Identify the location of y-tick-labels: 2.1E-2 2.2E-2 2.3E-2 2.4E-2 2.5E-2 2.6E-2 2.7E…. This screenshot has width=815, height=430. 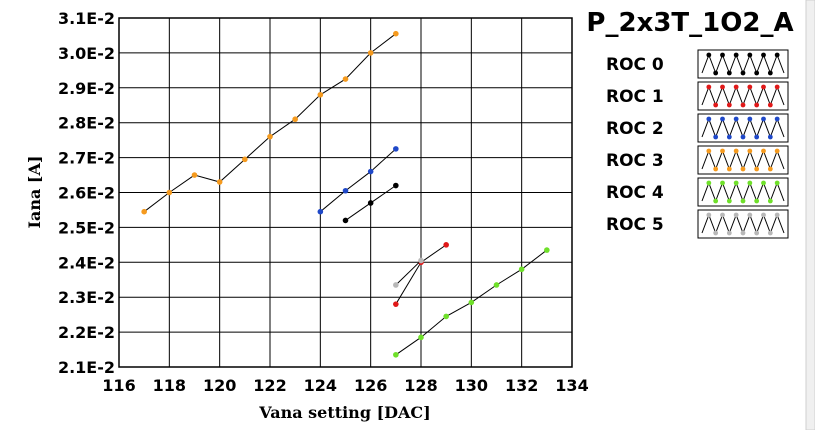
(86, 193).